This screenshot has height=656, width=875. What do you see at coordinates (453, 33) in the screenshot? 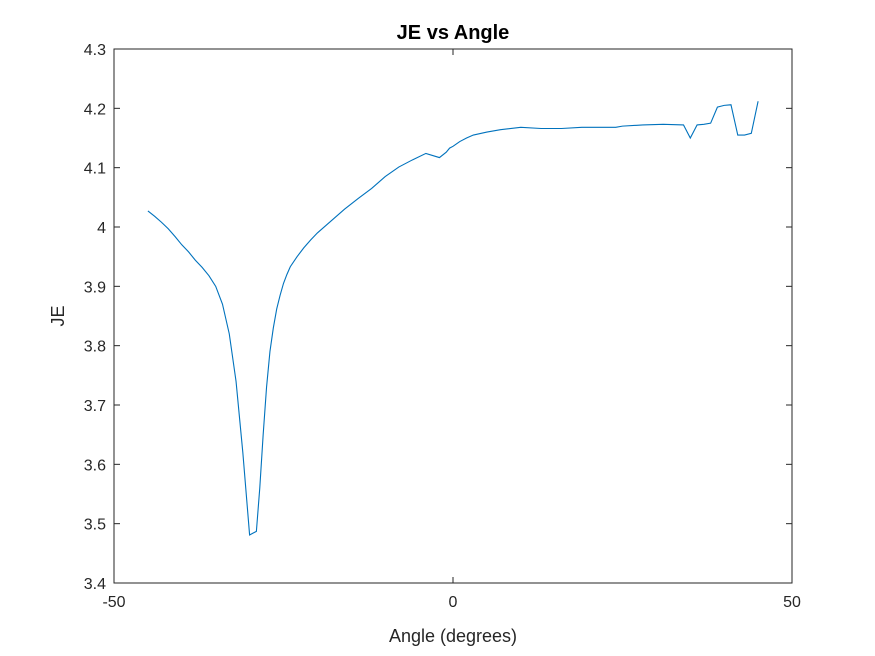
I see `chart-title: JE vs Angle` at bounding box center [453, 33].